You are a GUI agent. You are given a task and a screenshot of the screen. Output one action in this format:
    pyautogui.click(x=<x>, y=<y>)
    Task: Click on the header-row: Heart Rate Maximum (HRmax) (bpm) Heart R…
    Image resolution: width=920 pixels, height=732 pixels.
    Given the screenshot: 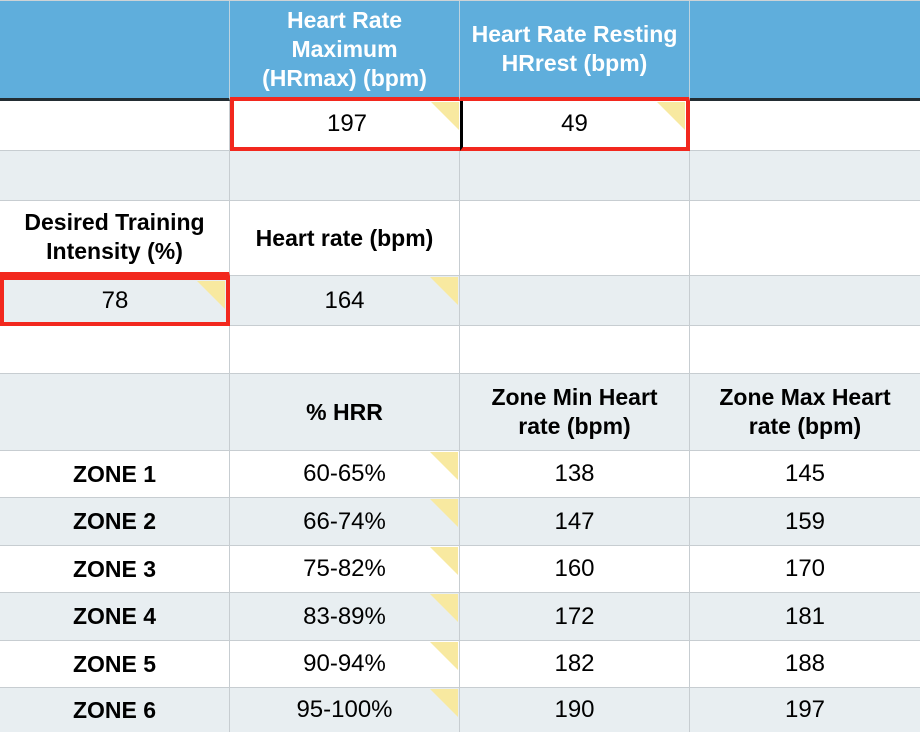 What is the action you would take?
    pyautogui.click(x=460, y=51)
    